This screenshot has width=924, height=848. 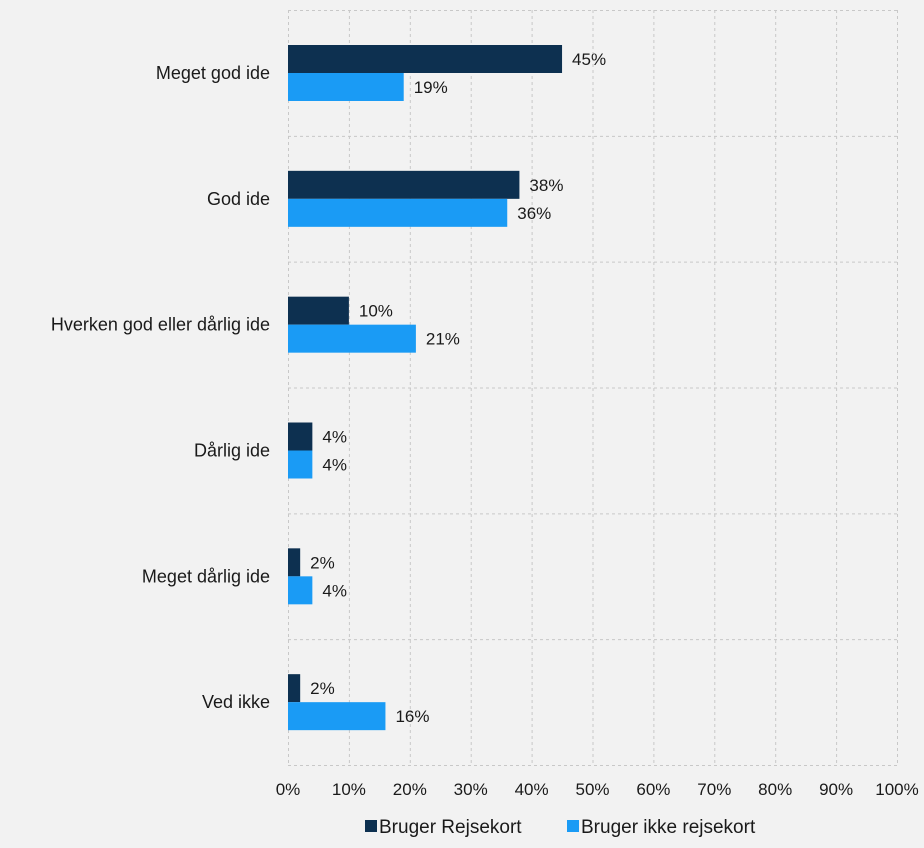 I want to click on x-axis-tick-labels: 0% 10% 20% 30% 40% 50% 60% 70% 80% 90% 100%, so click(x=597, y=789).